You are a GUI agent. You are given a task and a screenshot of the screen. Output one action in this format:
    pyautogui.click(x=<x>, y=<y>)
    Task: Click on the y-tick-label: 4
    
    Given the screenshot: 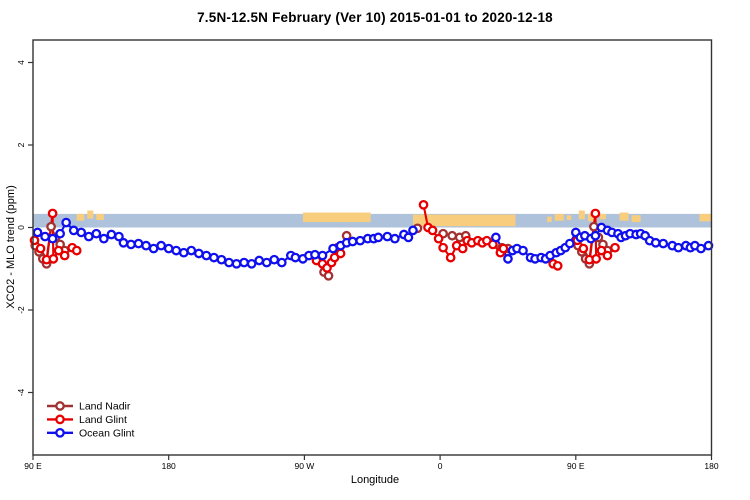 What is the action you would take?
    pyautogui.click(x=21, y=62)
    